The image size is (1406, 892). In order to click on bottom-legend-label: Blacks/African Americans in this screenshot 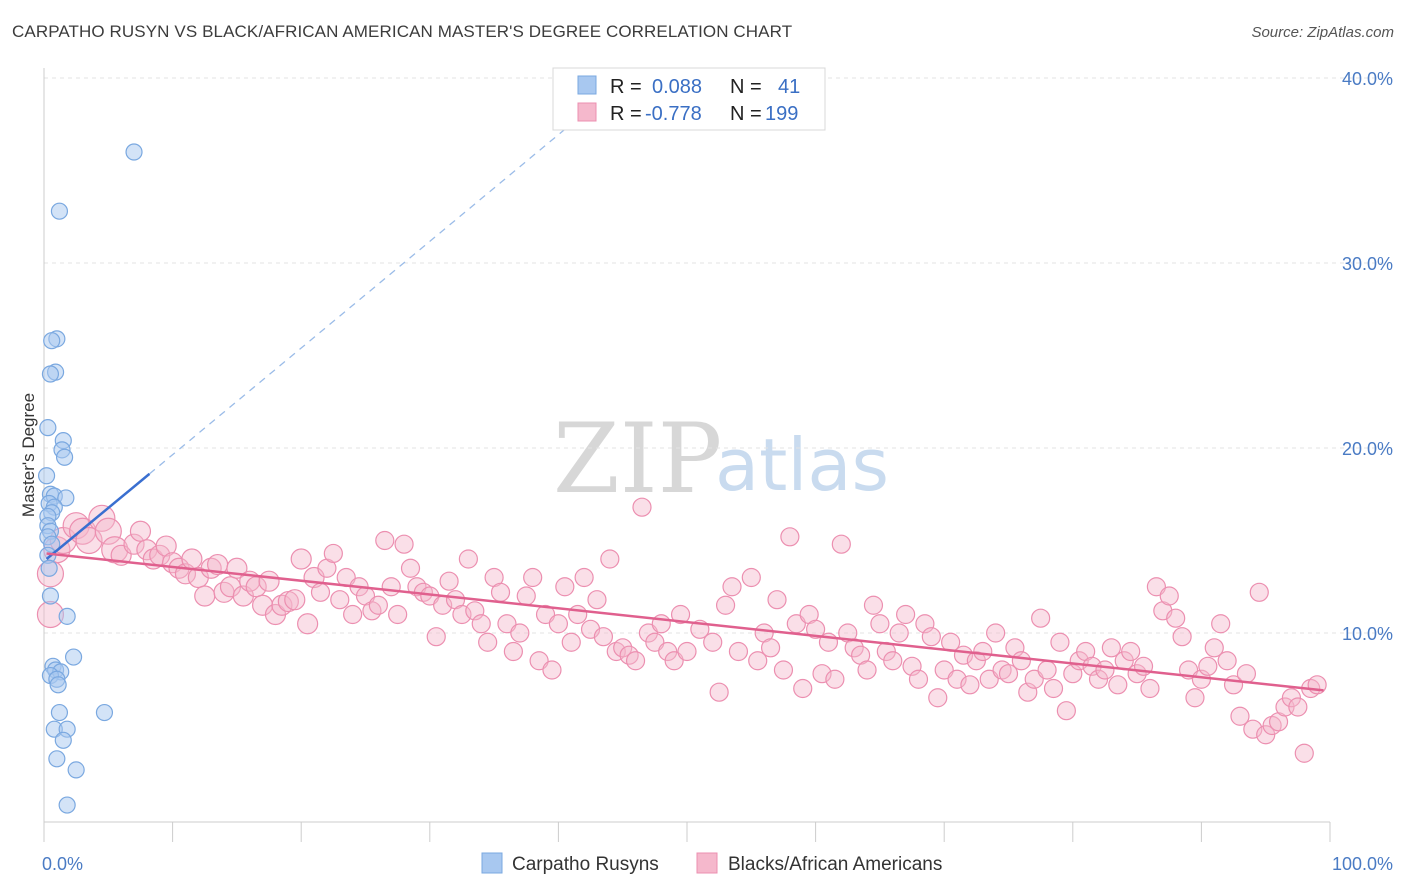, I will do `click(835, 864)`.